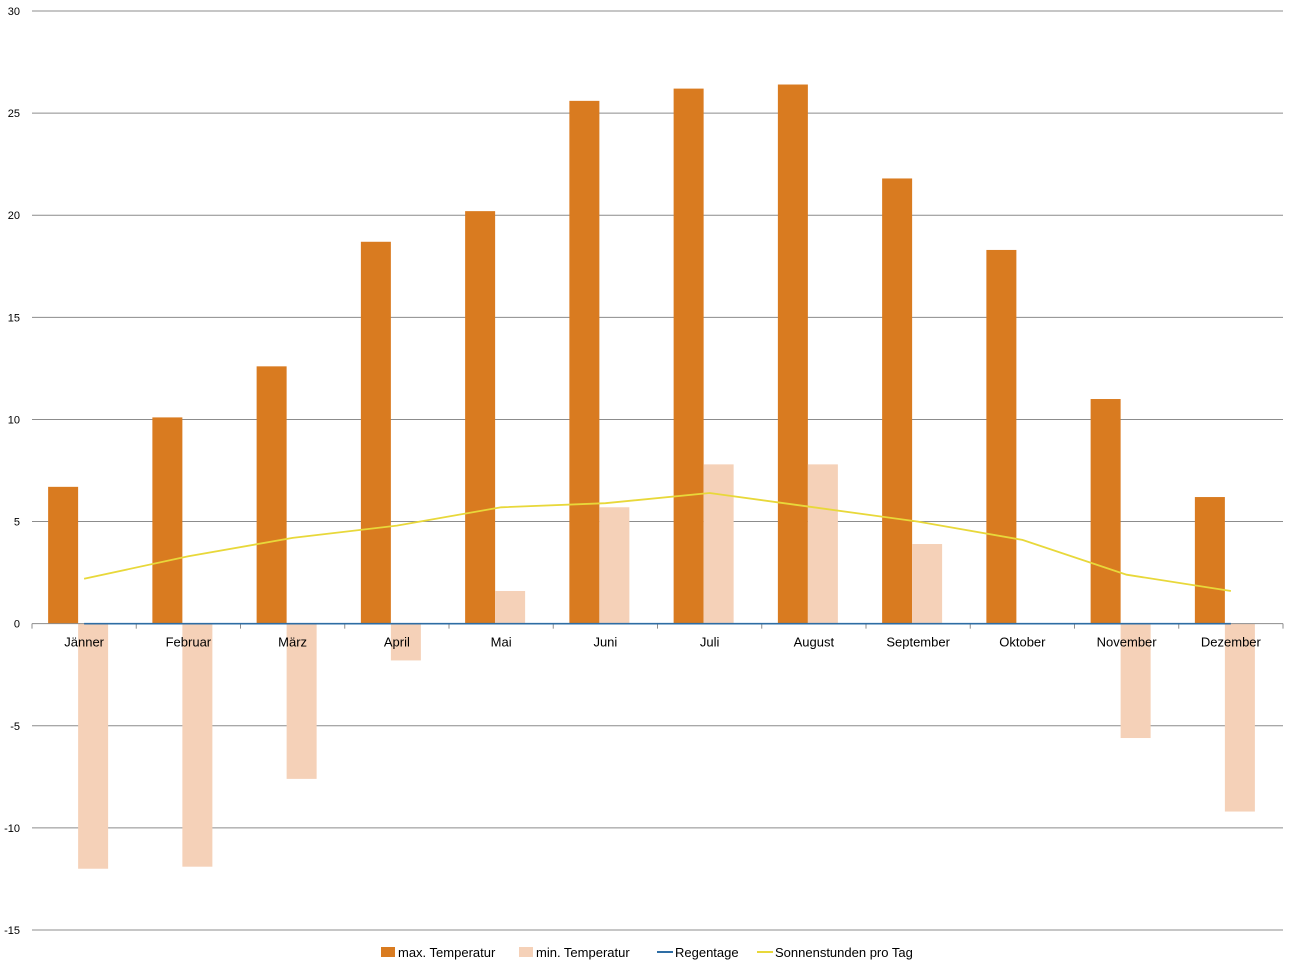  What do you see at coordinates (1127, 642) in the screenshot?
I see `x-tick-label: November` at bounding box center [1127, 642].